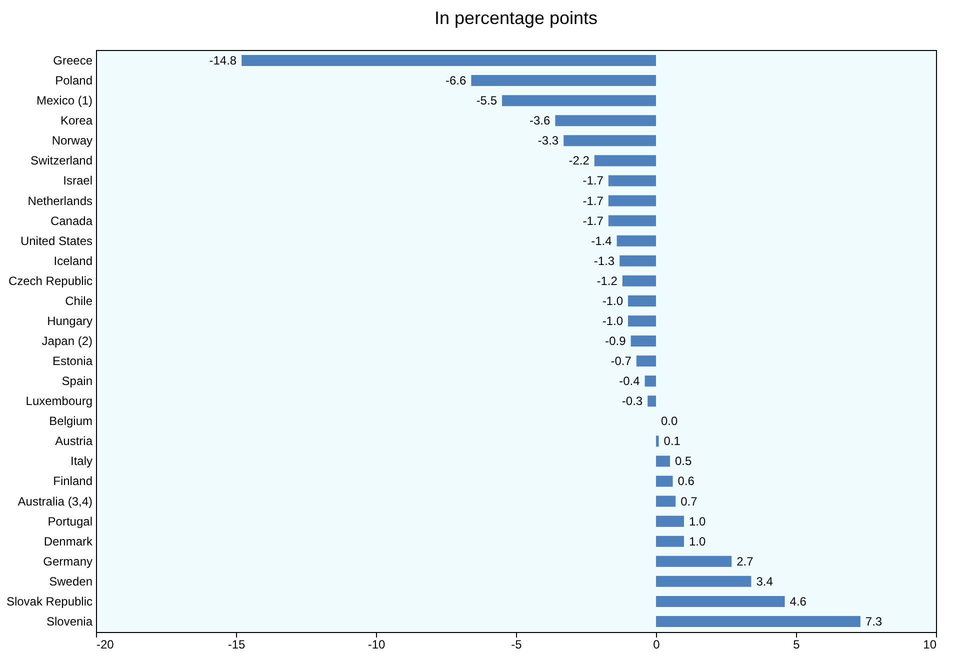 This screenshot has height=669, width=962. I want to click on data-label: -0.9, so click(615, 341).